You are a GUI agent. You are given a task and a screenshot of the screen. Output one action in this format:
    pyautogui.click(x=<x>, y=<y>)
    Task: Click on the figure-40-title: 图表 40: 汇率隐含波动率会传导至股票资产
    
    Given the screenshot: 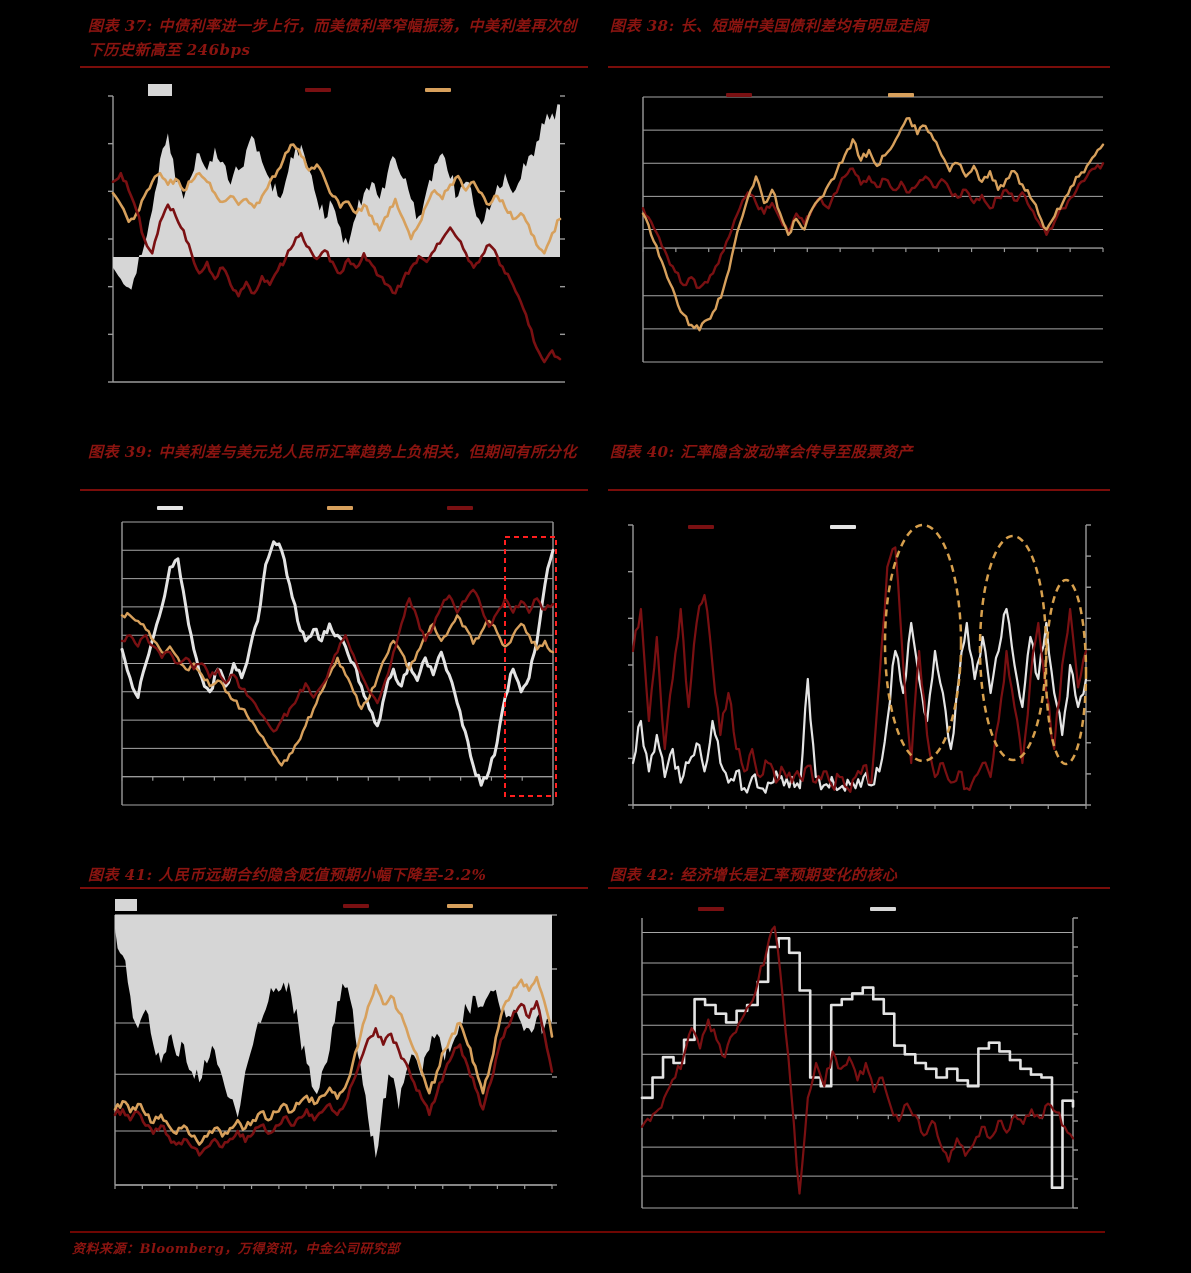 What is the action you would take?
    pyautogui.click(x=761, y=452)
    